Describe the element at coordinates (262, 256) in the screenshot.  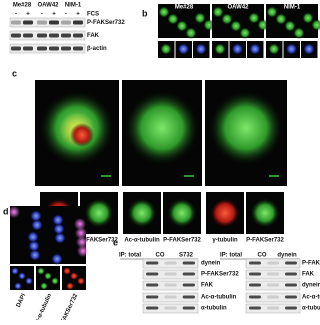
I see `lane-header: CO` at that location.